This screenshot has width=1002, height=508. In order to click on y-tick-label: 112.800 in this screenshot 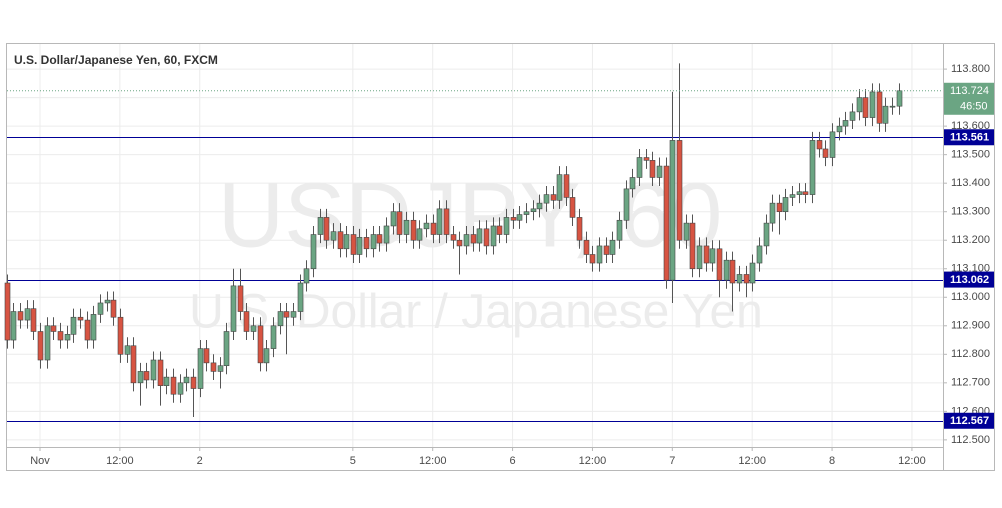, I will do `click(970, 354)`.